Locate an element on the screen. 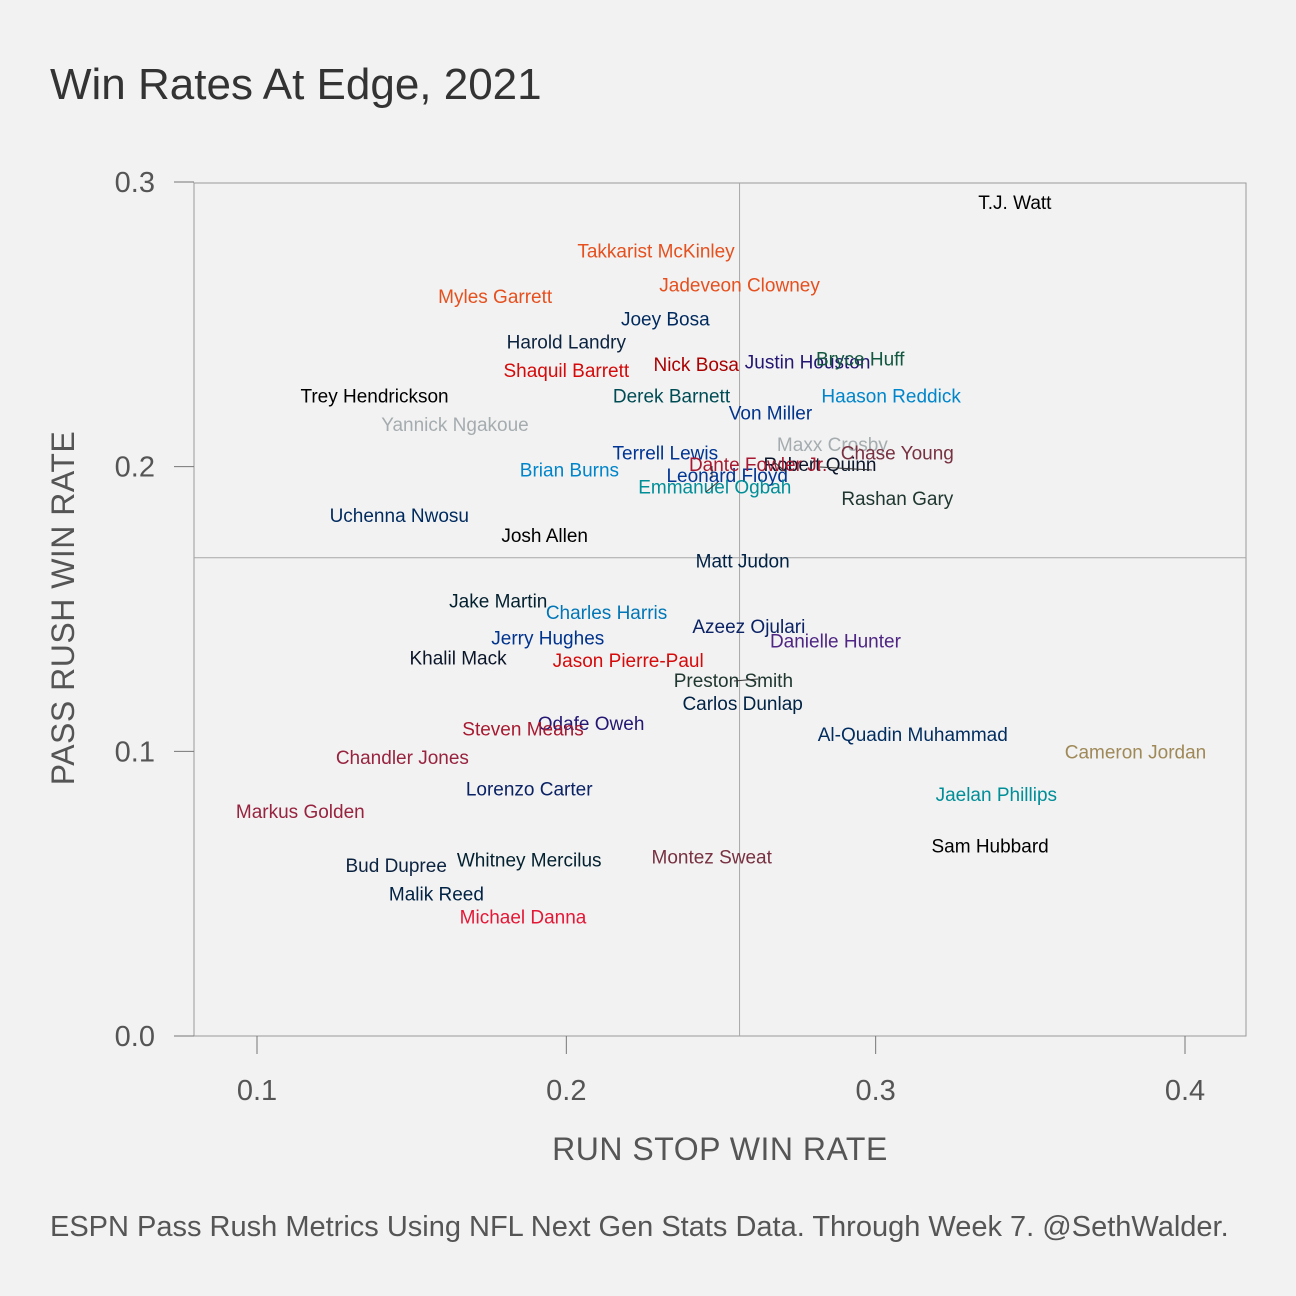 The height and width of the screenshot is (1296, 1296). point-label: Shaquil Barrett is located at coordinates (566, 371).